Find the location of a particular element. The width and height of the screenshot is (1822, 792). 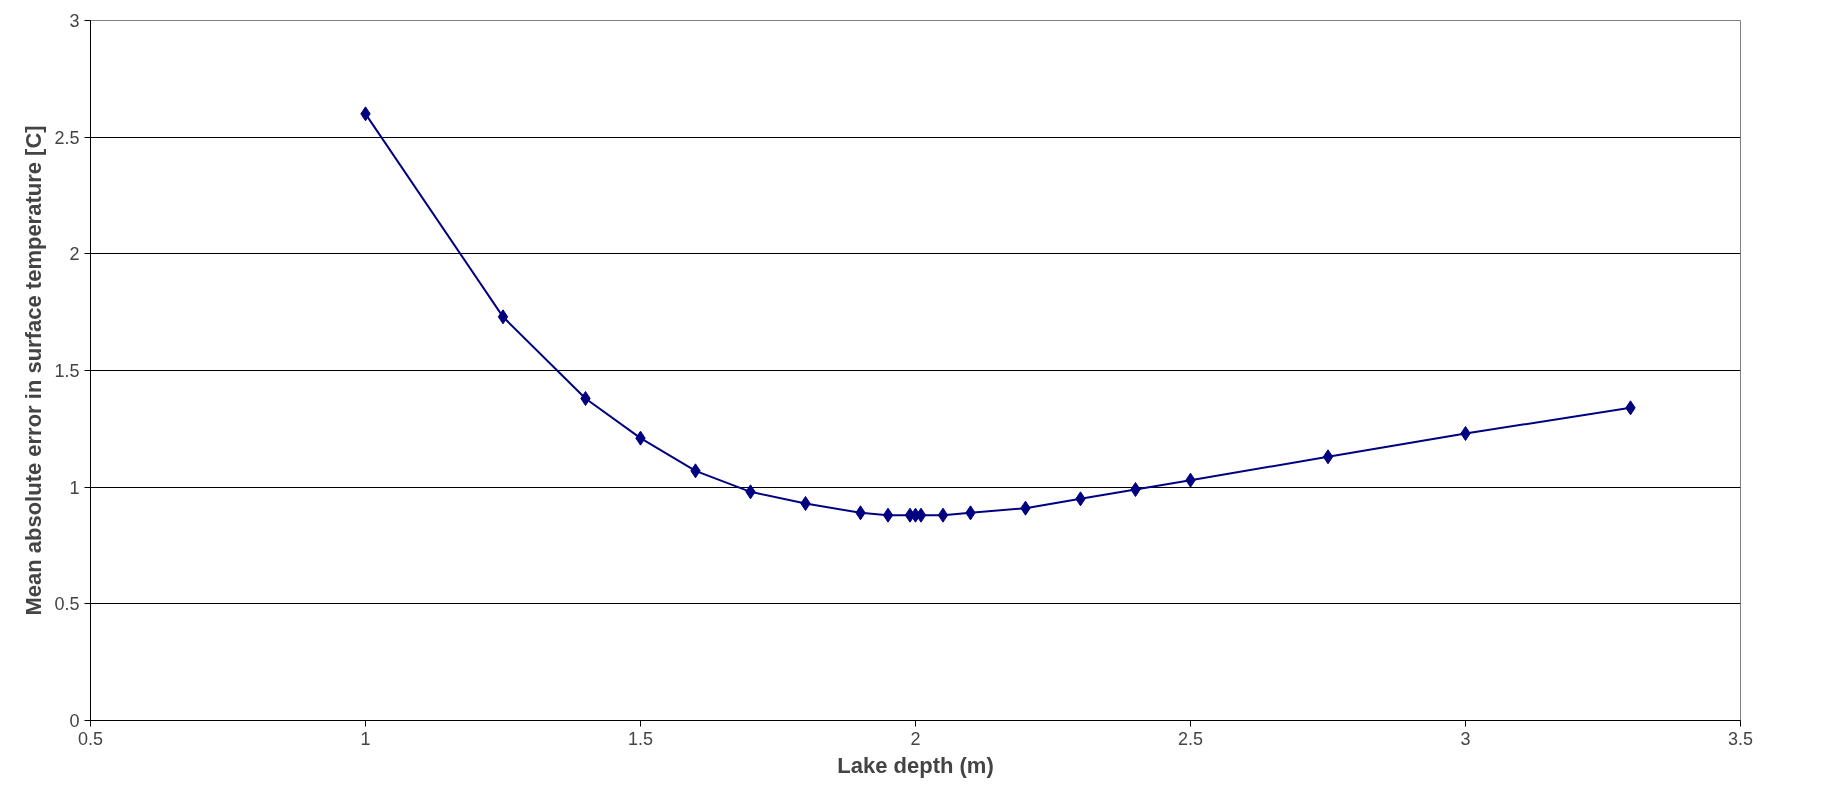

x-tick-label: 2 is located at coordinates (915, 738).